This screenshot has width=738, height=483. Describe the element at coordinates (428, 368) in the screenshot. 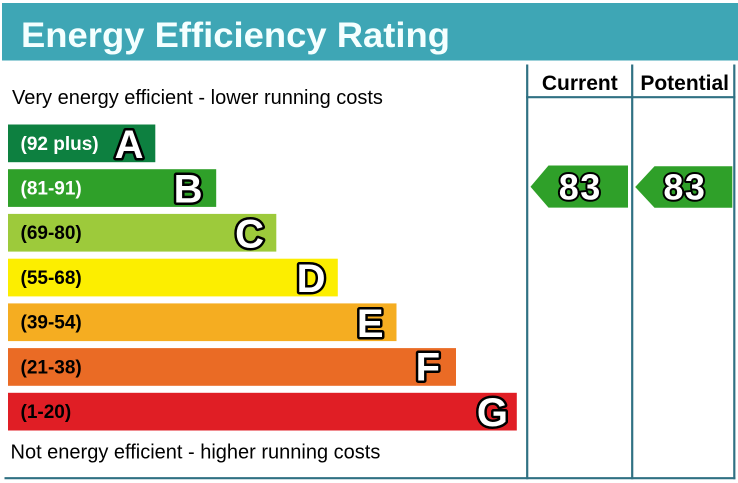

I see `svg-text: F` at that location.